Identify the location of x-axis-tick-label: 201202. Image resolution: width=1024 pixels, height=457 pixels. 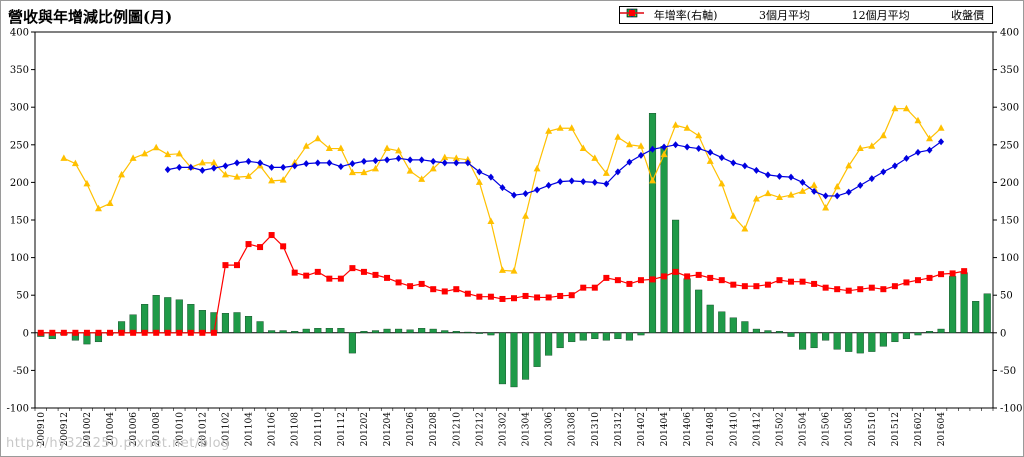
(365, 429).